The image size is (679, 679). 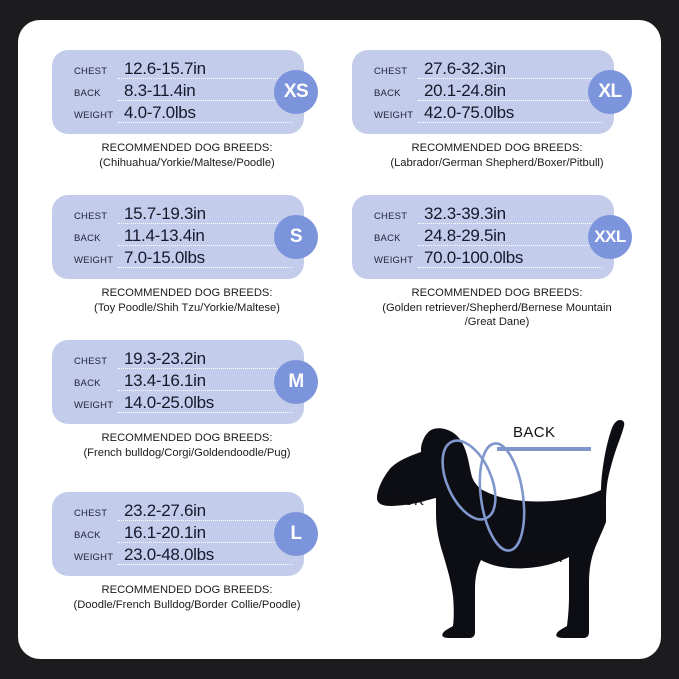 I want to click on row-value-chest: 32.3-39.3in, so click(x=465, y=213).